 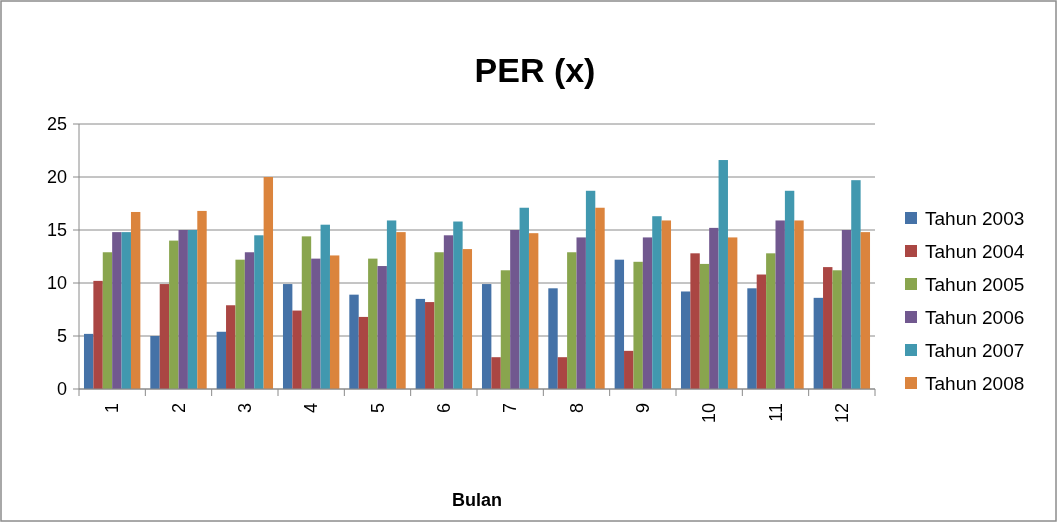 I want to click on legend-label: Tahun 2004, so click(x=975, y=251).